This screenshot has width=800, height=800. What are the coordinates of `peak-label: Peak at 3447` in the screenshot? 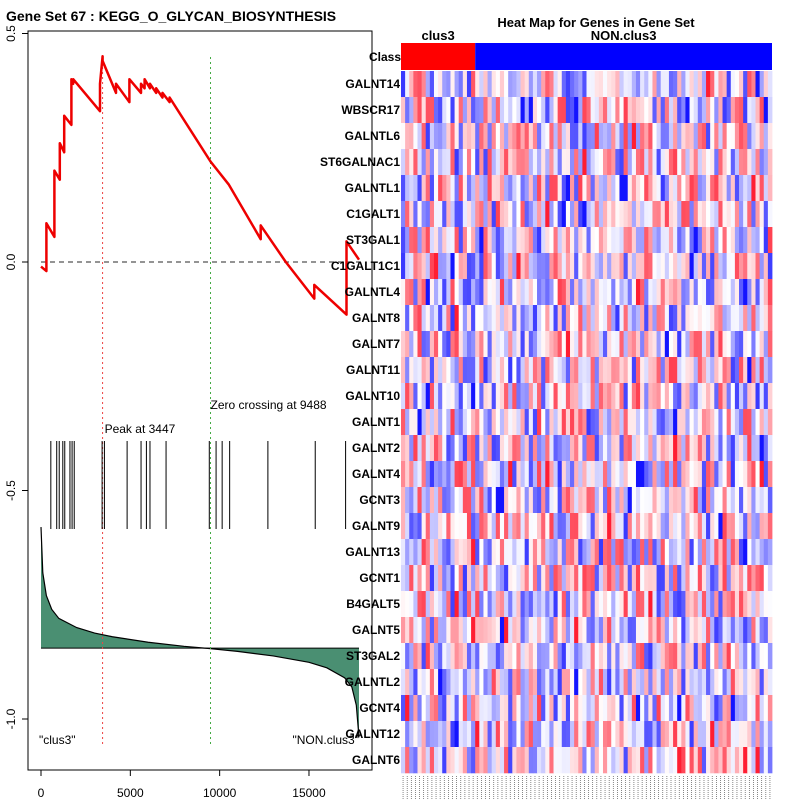 It's located at (140, 429).